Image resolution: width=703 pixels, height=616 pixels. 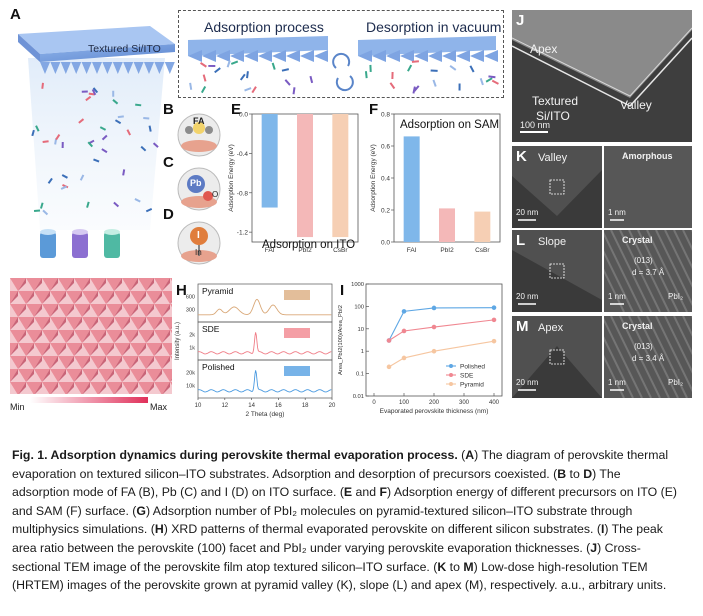 I want to click on panel-g-min: Min, so click(x=17, y=407).